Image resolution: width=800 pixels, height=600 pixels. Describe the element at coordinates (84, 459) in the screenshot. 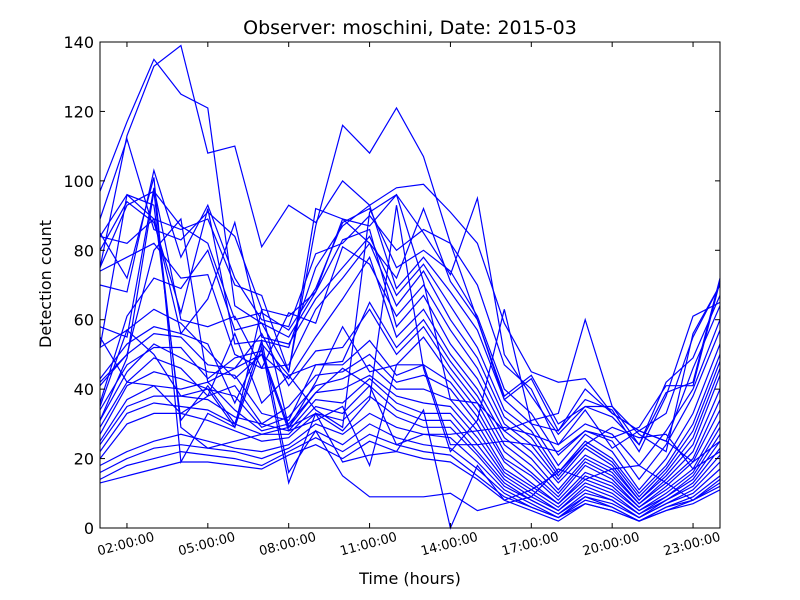

I see `y-tick-label: 20` at that location.